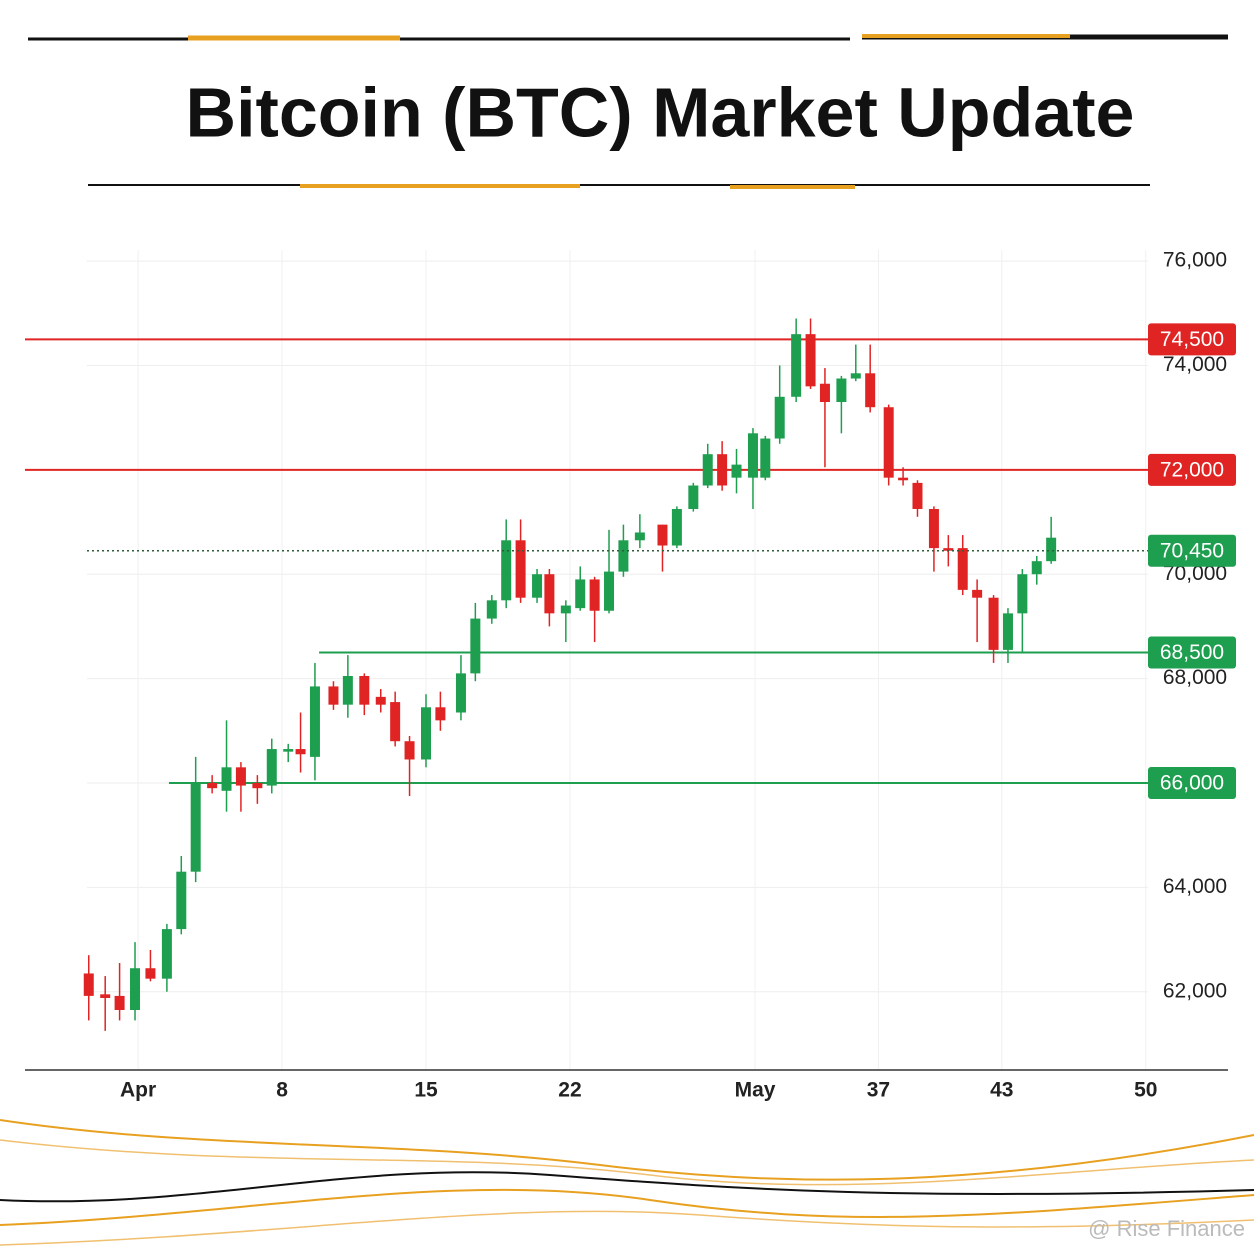 The width and height of the screenshot is (1254, 1259). I want to click on x-tick-label: 22, so click(569, 1090).